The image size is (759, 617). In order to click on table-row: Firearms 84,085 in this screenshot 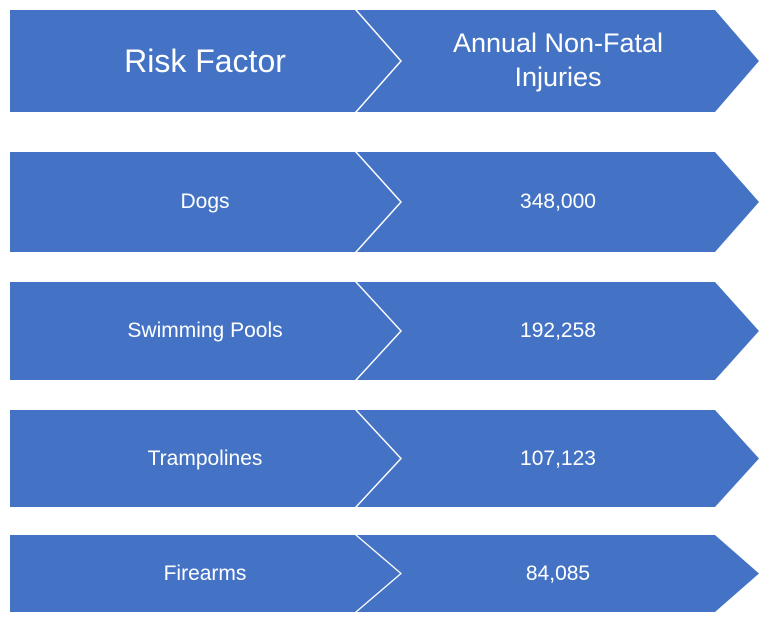, I will do `click(384, 573)`.